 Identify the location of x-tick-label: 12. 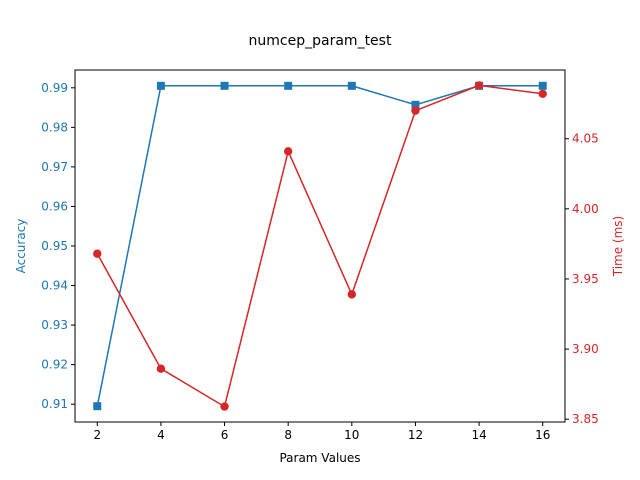
(415, 435).